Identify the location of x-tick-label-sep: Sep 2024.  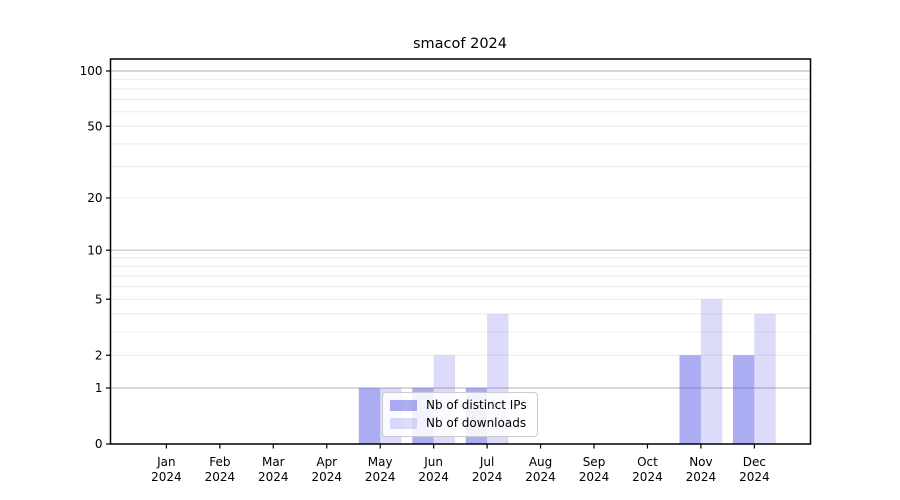
(594, 469).